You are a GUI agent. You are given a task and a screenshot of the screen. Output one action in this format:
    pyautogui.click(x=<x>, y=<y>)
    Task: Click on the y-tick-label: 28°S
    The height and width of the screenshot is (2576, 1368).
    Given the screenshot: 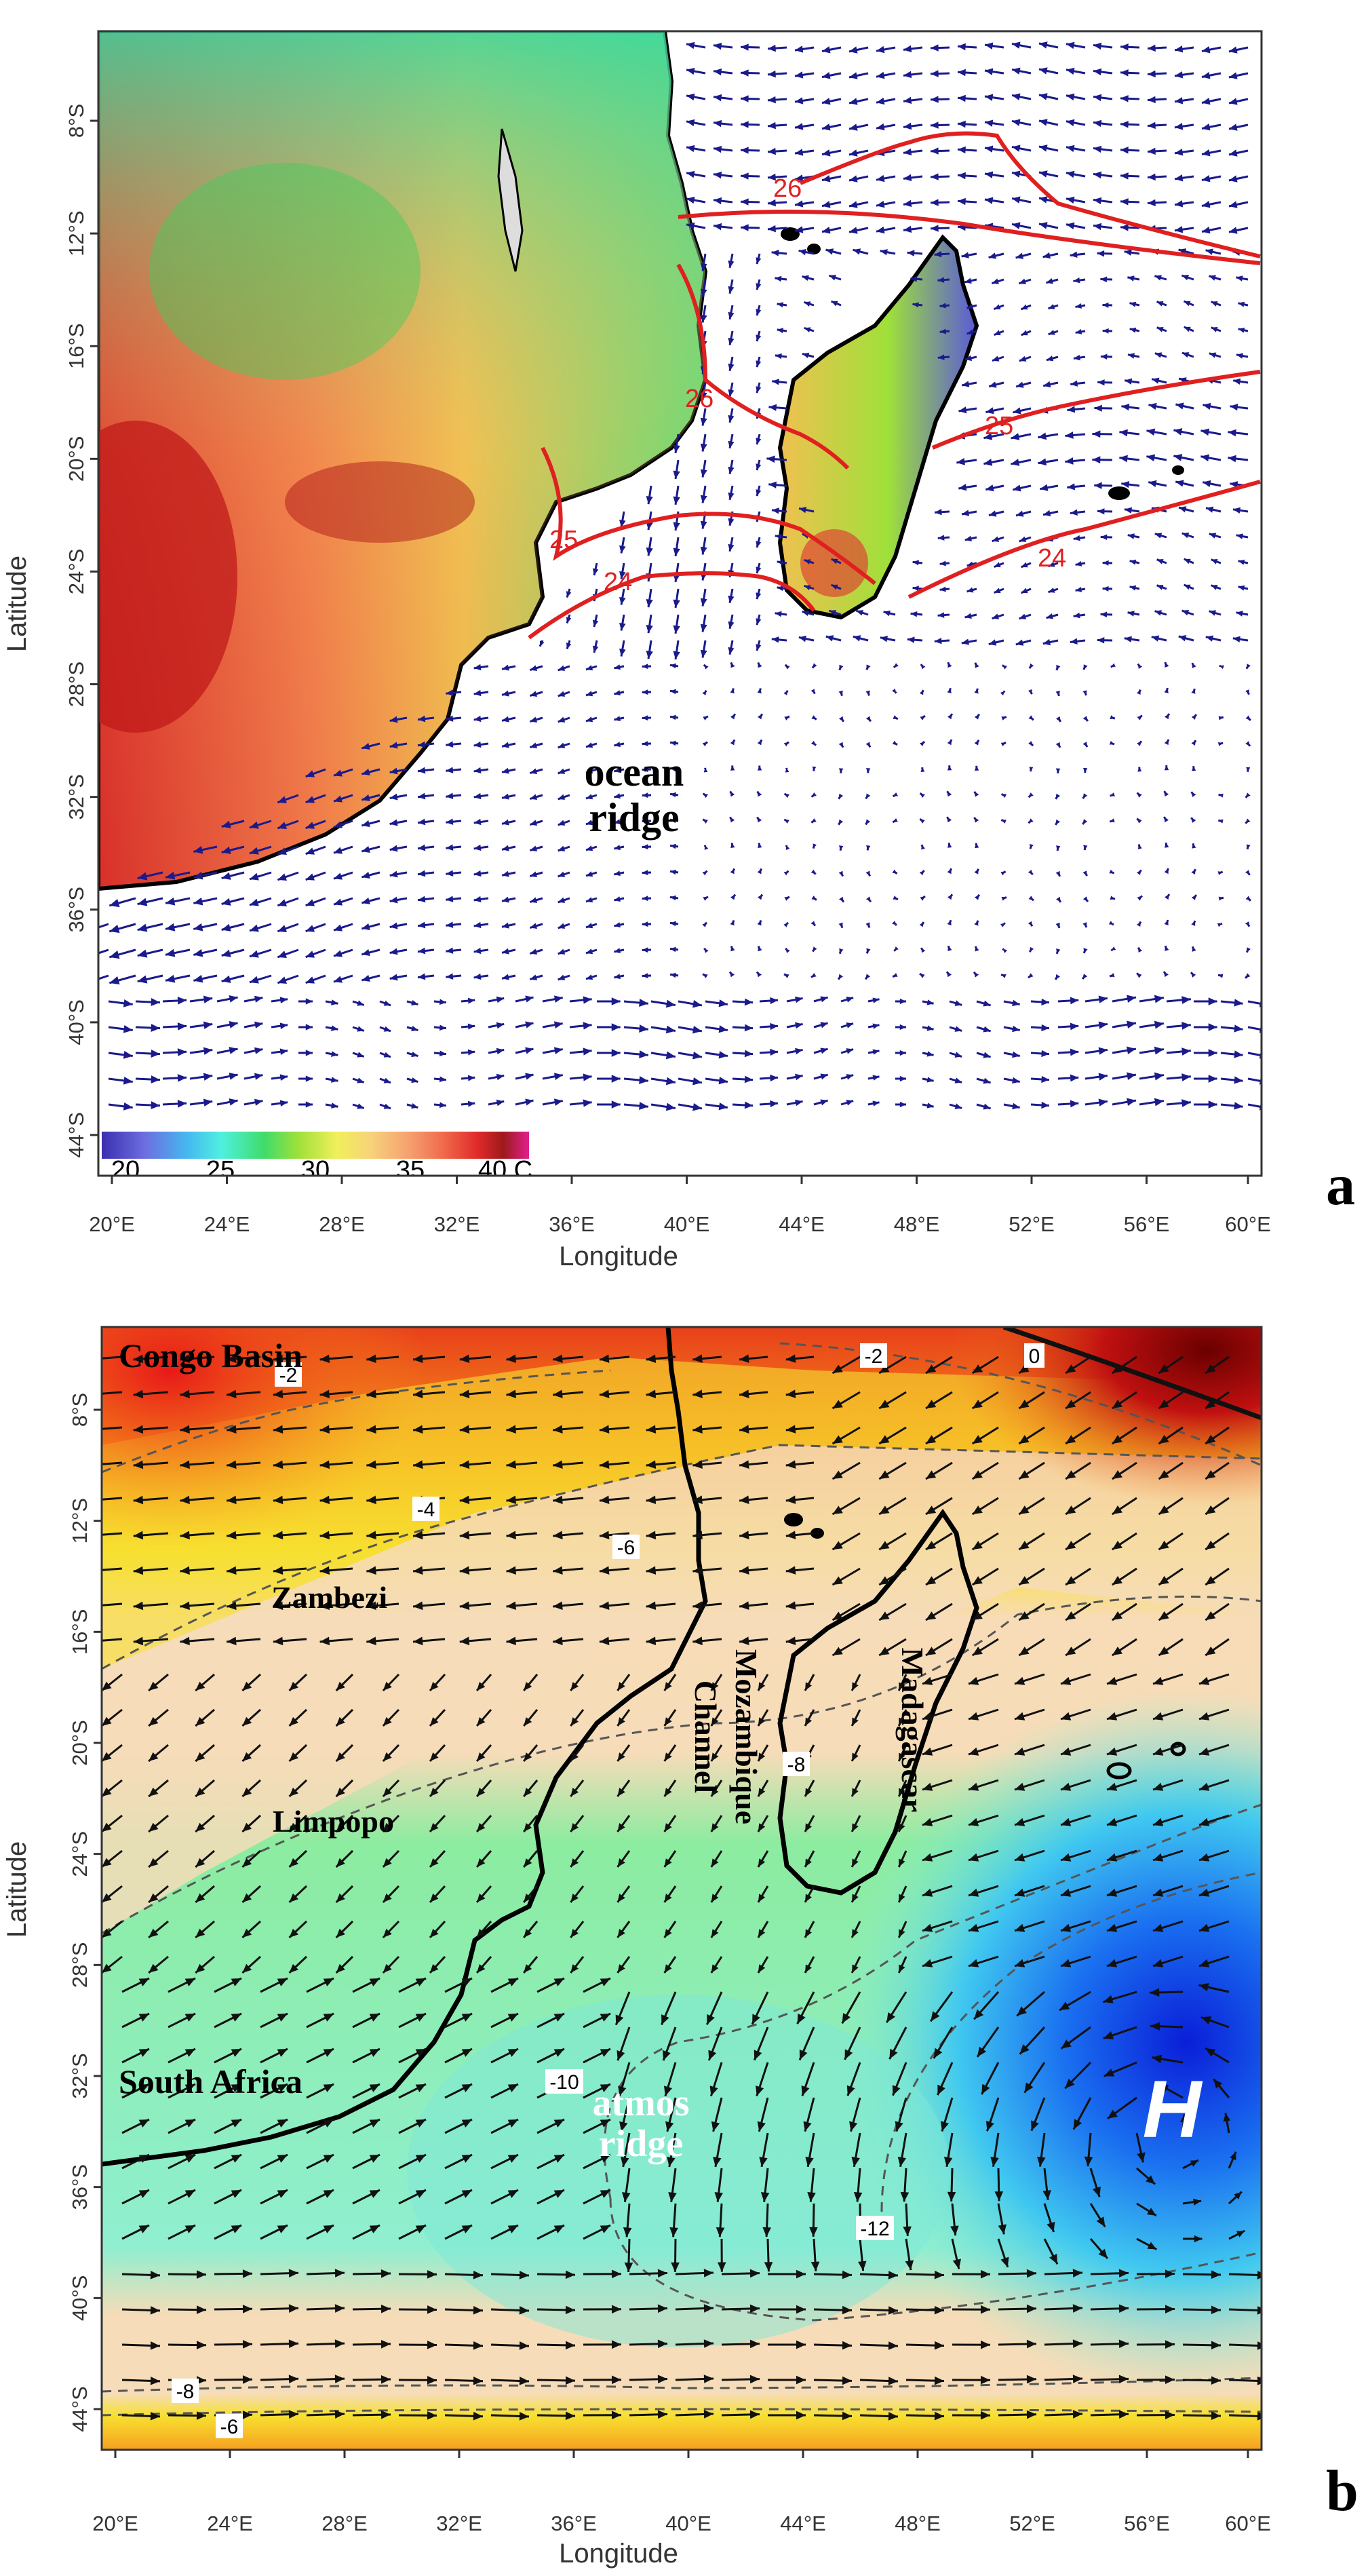 What is the action you would take?
    pyautogui.click(x=80, y=1965)
    